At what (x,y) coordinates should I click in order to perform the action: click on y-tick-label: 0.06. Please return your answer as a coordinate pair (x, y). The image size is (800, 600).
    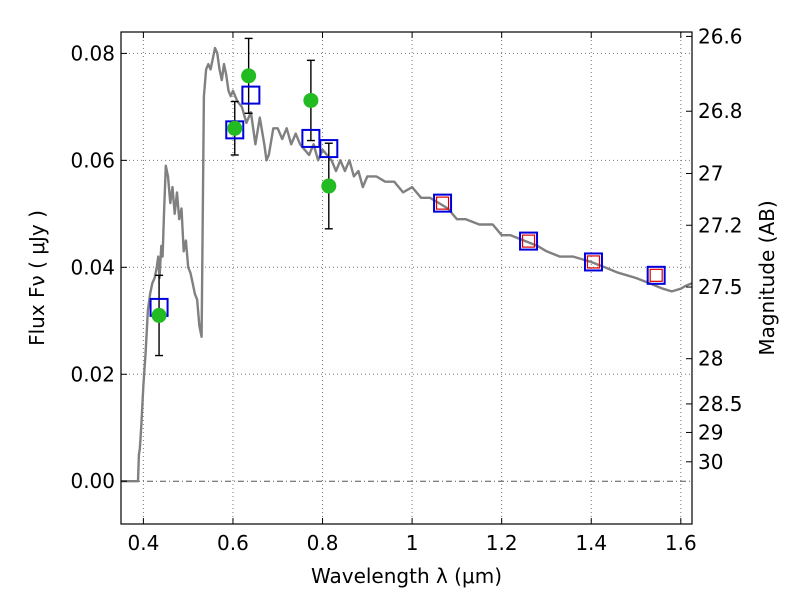
    Looking at the image, I should click on (92, 160).